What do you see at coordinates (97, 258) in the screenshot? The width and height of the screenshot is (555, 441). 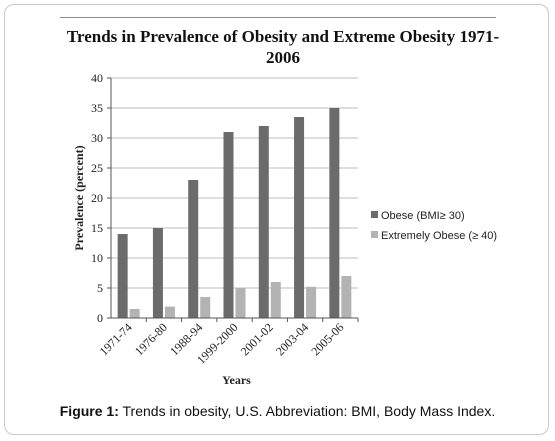 I see `y-tick-label: 10` at bounding box center [97, 258].